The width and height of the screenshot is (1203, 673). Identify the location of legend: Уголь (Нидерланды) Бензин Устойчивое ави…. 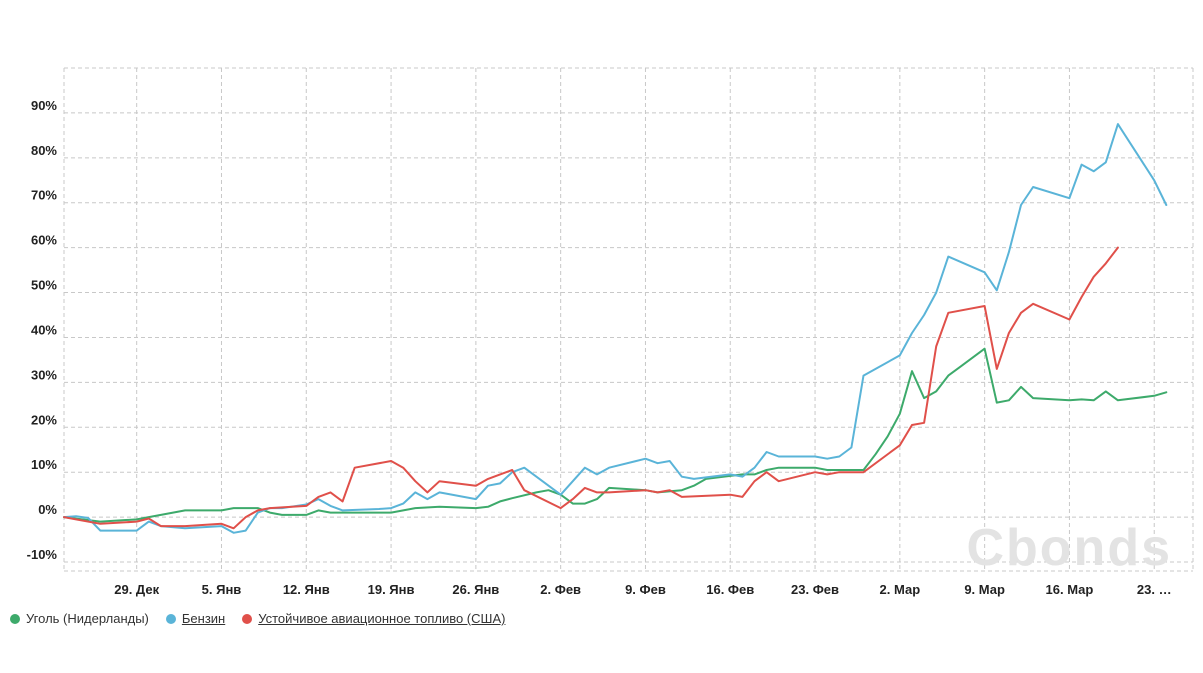
(266, 618).